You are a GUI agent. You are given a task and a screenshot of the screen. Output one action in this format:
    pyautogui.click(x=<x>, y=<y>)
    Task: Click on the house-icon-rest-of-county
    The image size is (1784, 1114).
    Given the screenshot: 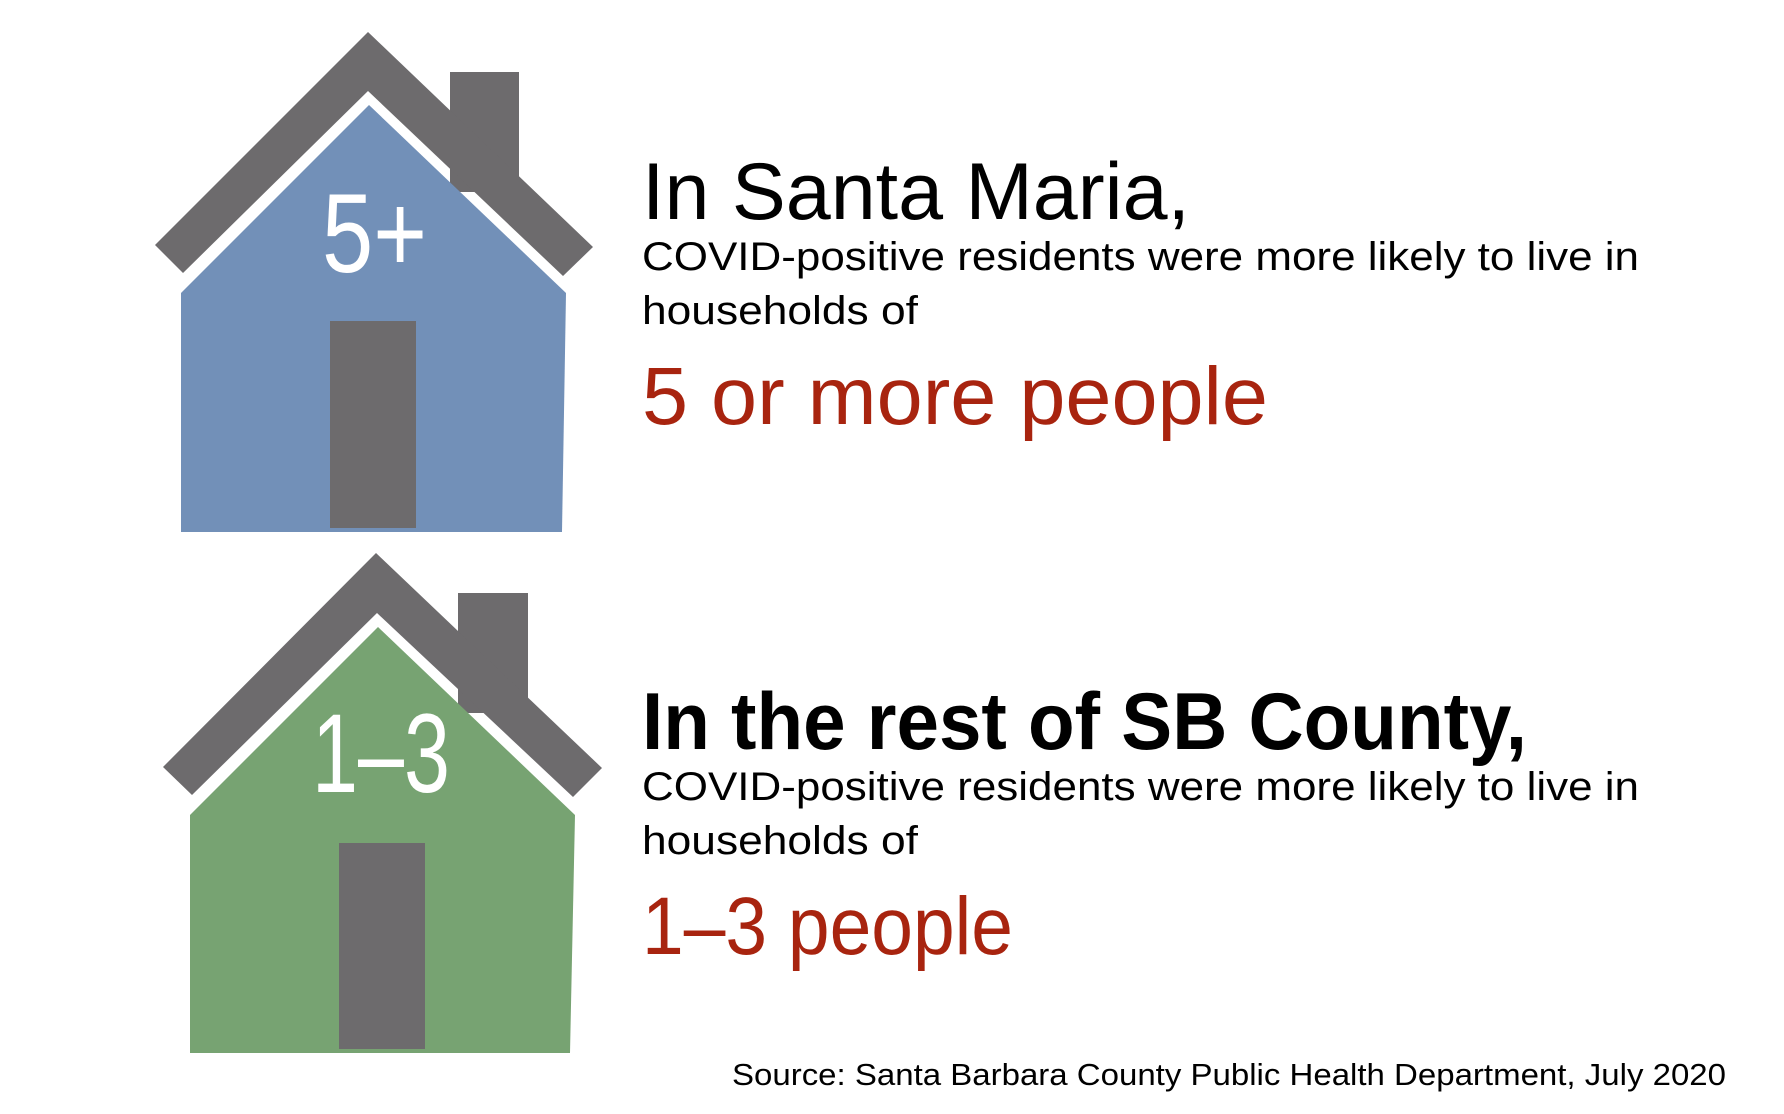 What is the action you would take?
    pyautogui.click(x=382, y=803)
    